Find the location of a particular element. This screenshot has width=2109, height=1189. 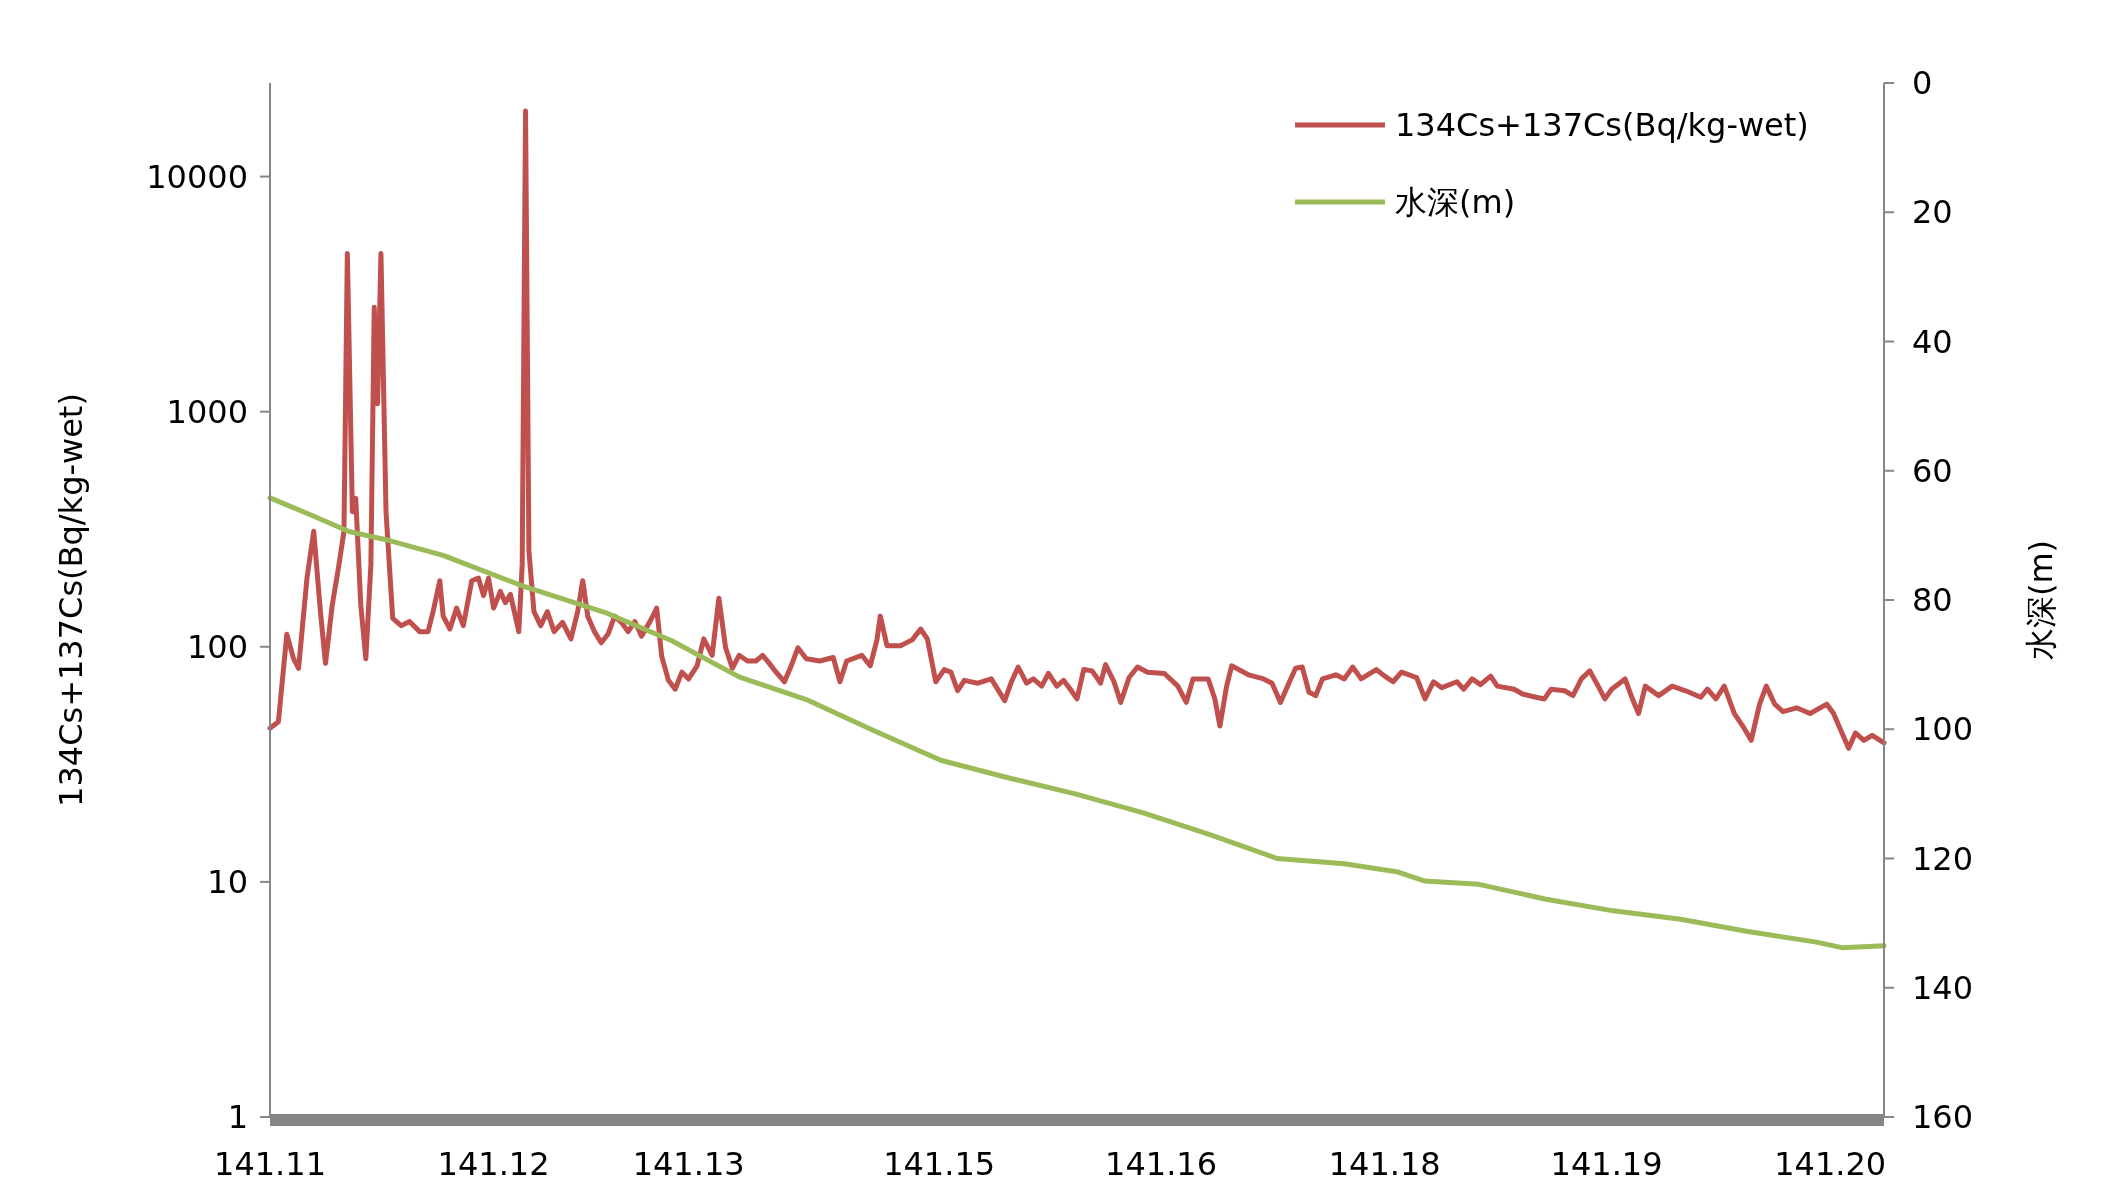

y2-tick-label: 0 is located at coordinates (1922, 83).